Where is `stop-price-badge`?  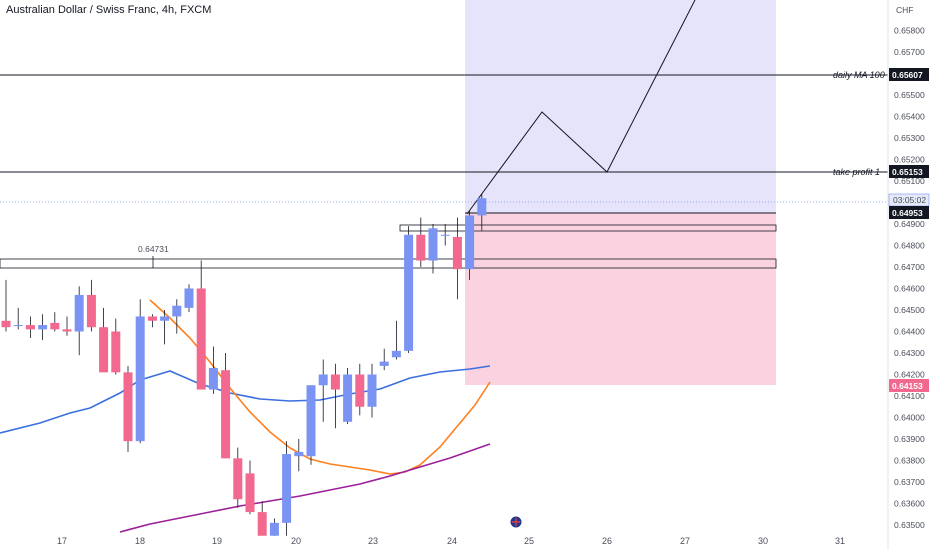
stop-price-badge is located at coordinates (909, 385).